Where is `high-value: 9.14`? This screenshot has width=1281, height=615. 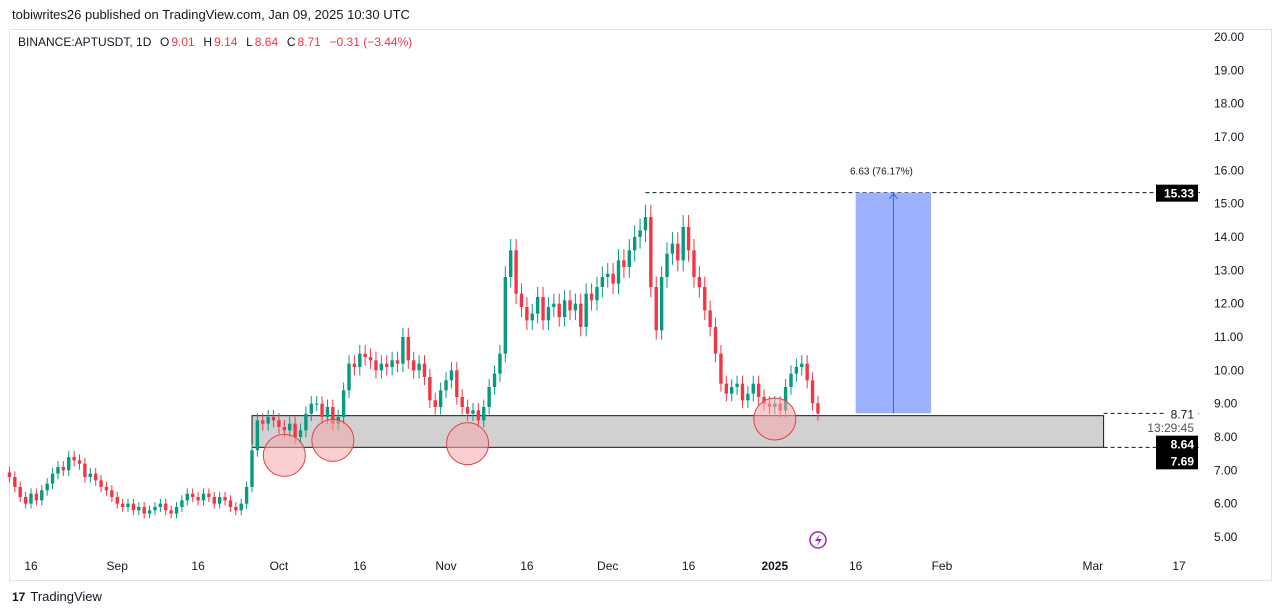
high-value: 9.14 is located at coordinates (226, 42).